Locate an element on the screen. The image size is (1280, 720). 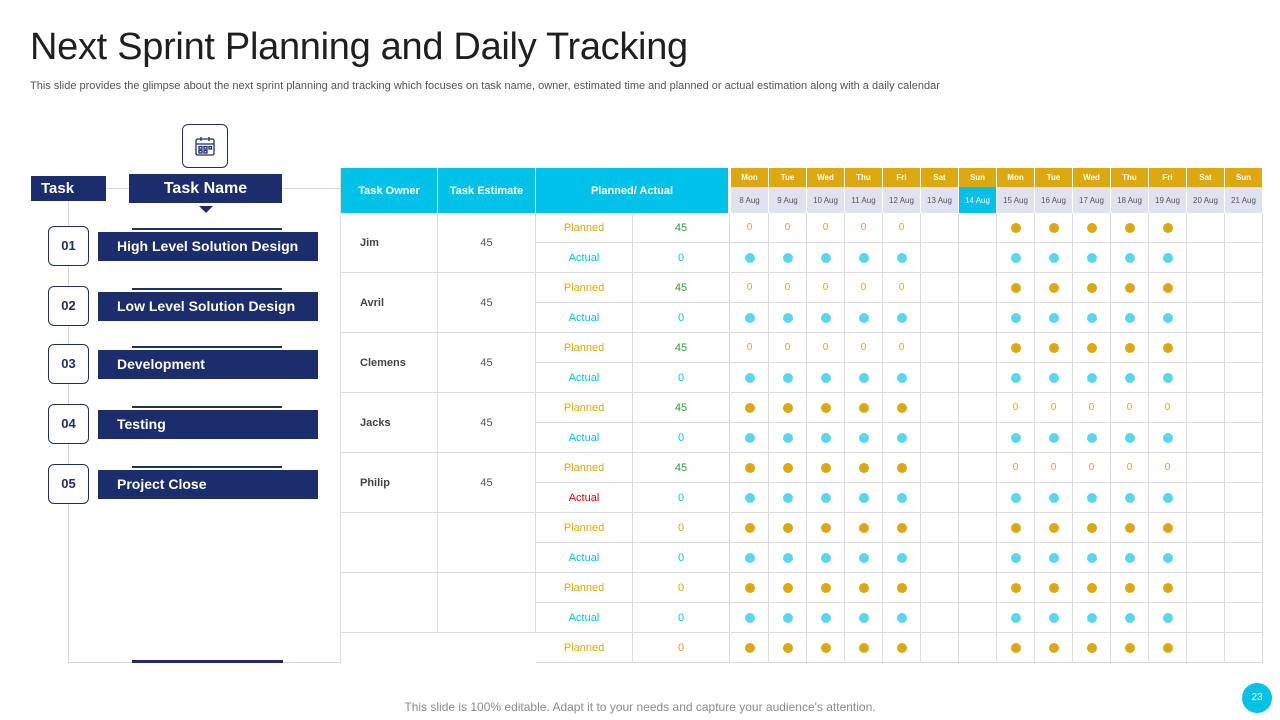
header-task-estimate: Task Estimate is located at coordinates (487, 190).